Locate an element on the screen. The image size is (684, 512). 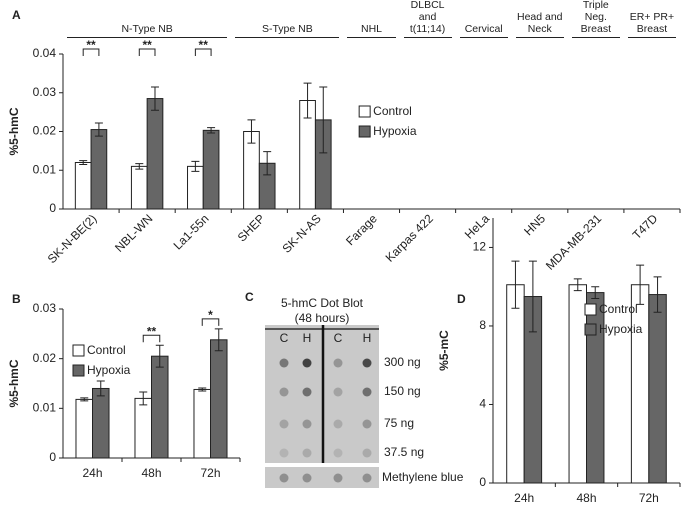
x-tick-label: SHEP is located at coordinates (251, 227).